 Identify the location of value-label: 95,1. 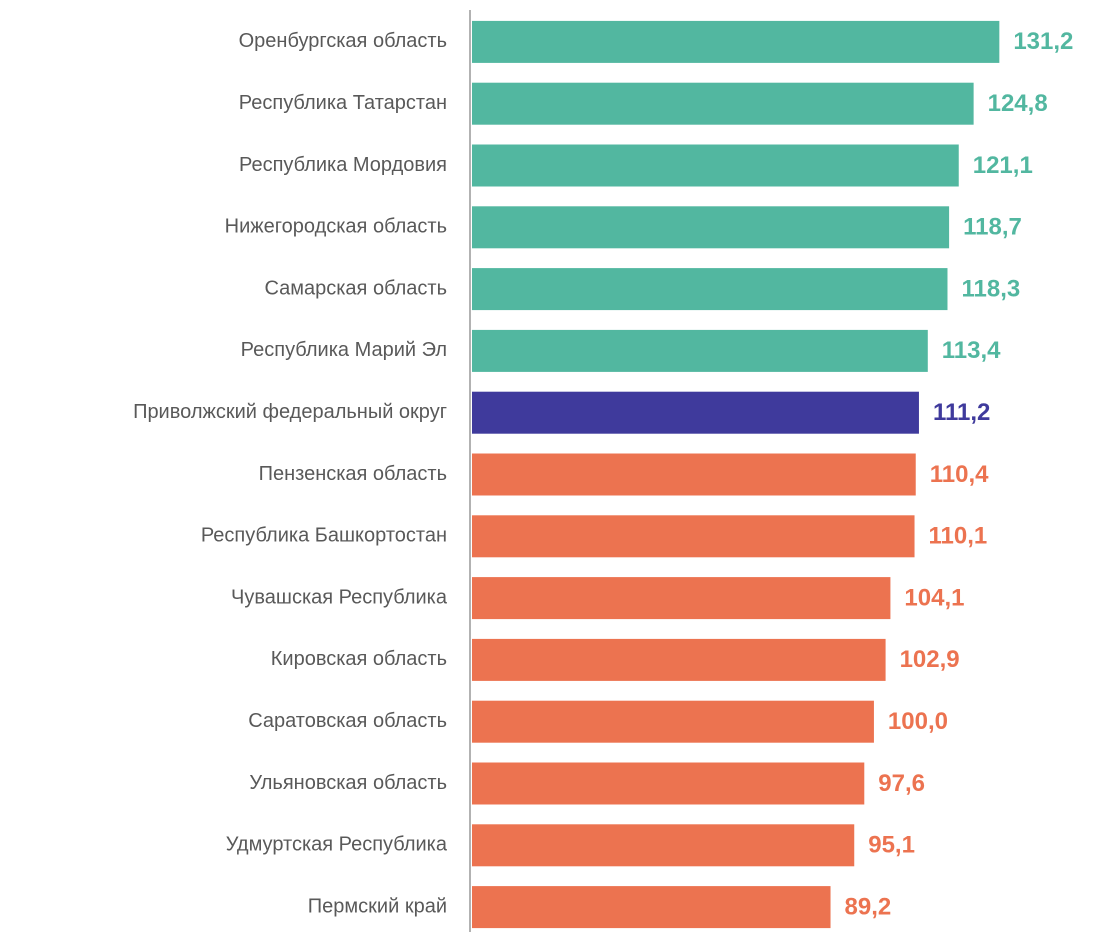
(891, 845).